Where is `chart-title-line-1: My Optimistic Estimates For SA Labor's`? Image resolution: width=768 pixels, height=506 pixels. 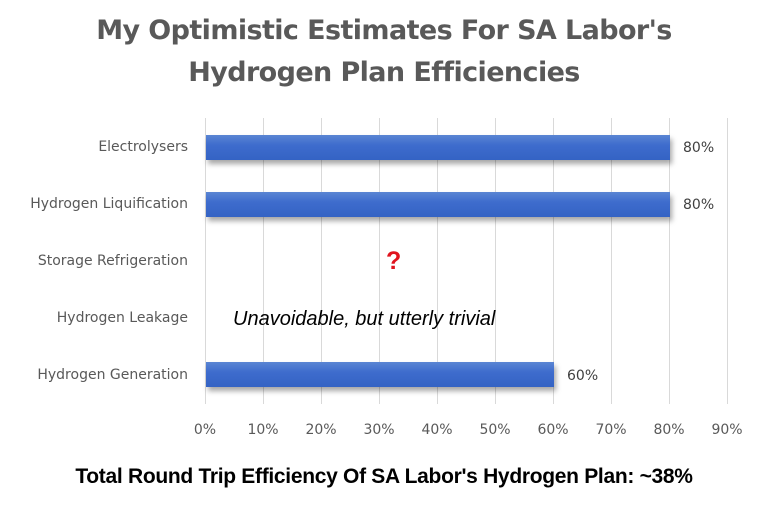 chart-title-line-1: My Optimistic Estimates For SA Labor's is located at coordinates (384, 30).